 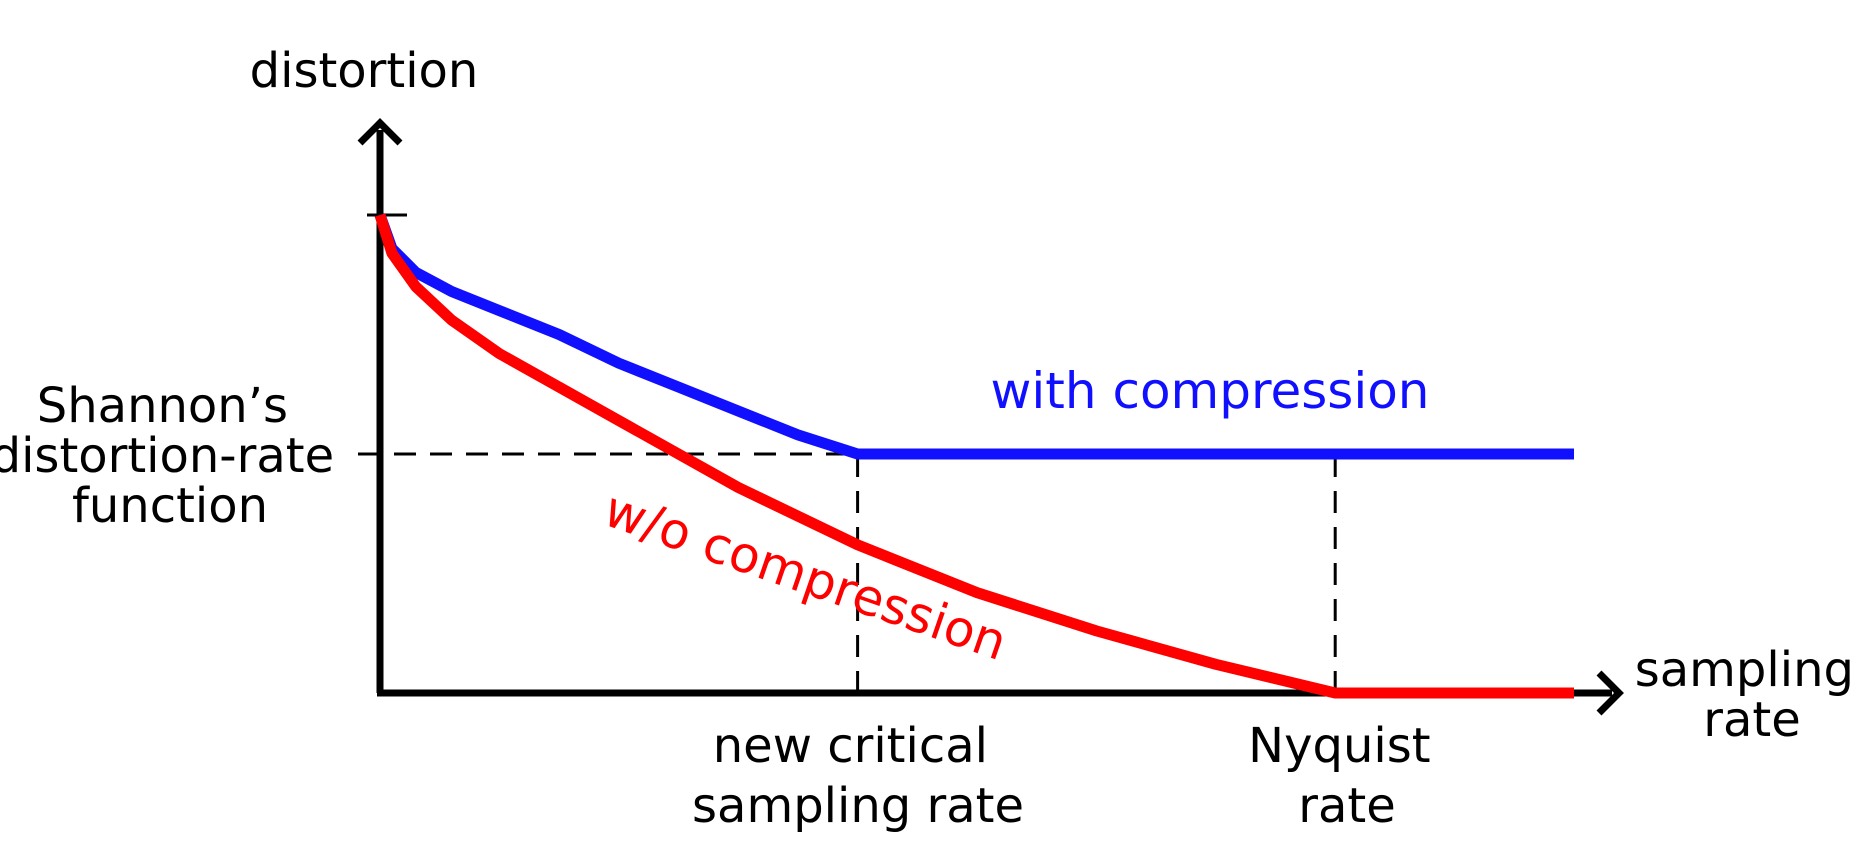 I want to click on series-label-with-compression: with compression, so click(x=1210, y=391).